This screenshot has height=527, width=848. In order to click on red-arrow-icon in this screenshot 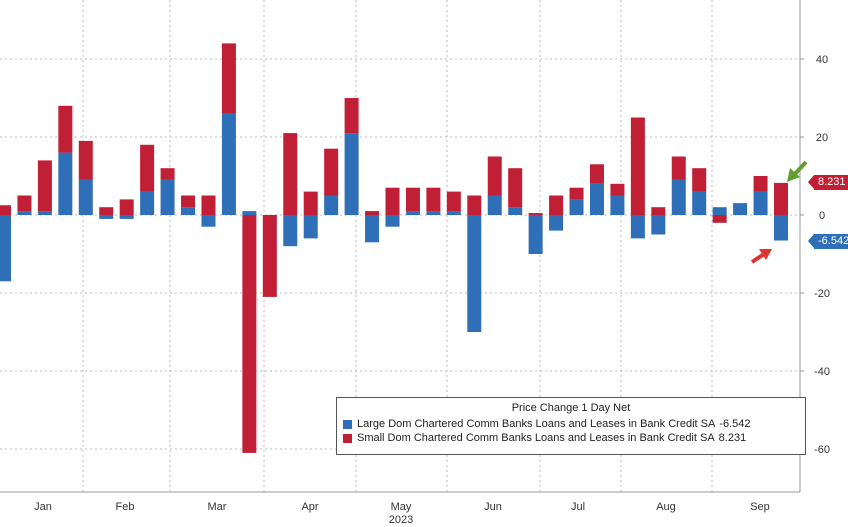, I will do `click(758, 258)`.